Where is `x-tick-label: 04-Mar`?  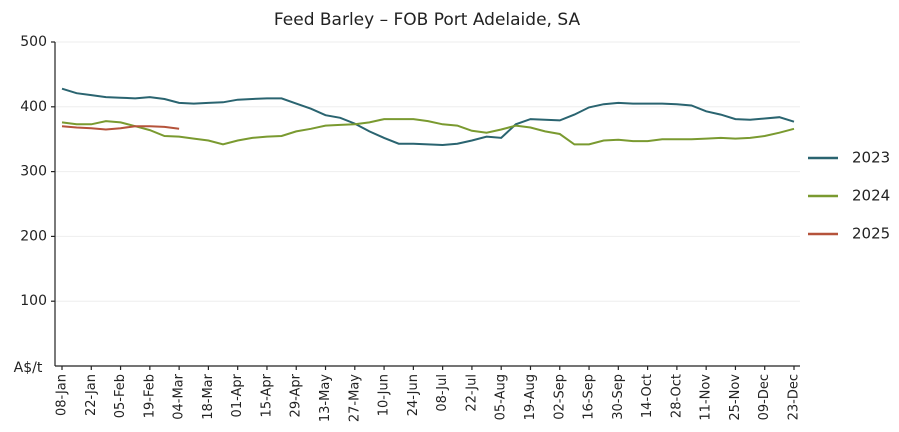
x-tick-label: 04-Mar is located at coordinates (179, 396).